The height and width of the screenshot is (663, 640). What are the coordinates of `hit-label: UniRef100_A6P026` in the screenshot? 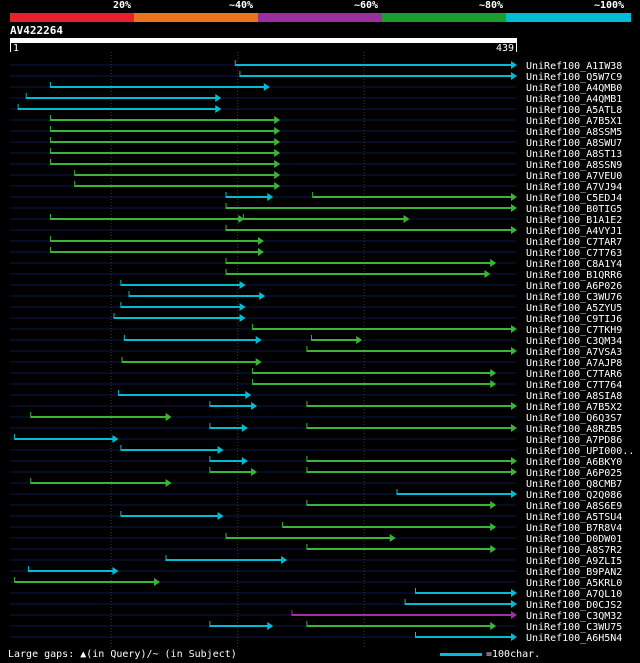 It's located at (574, 286).